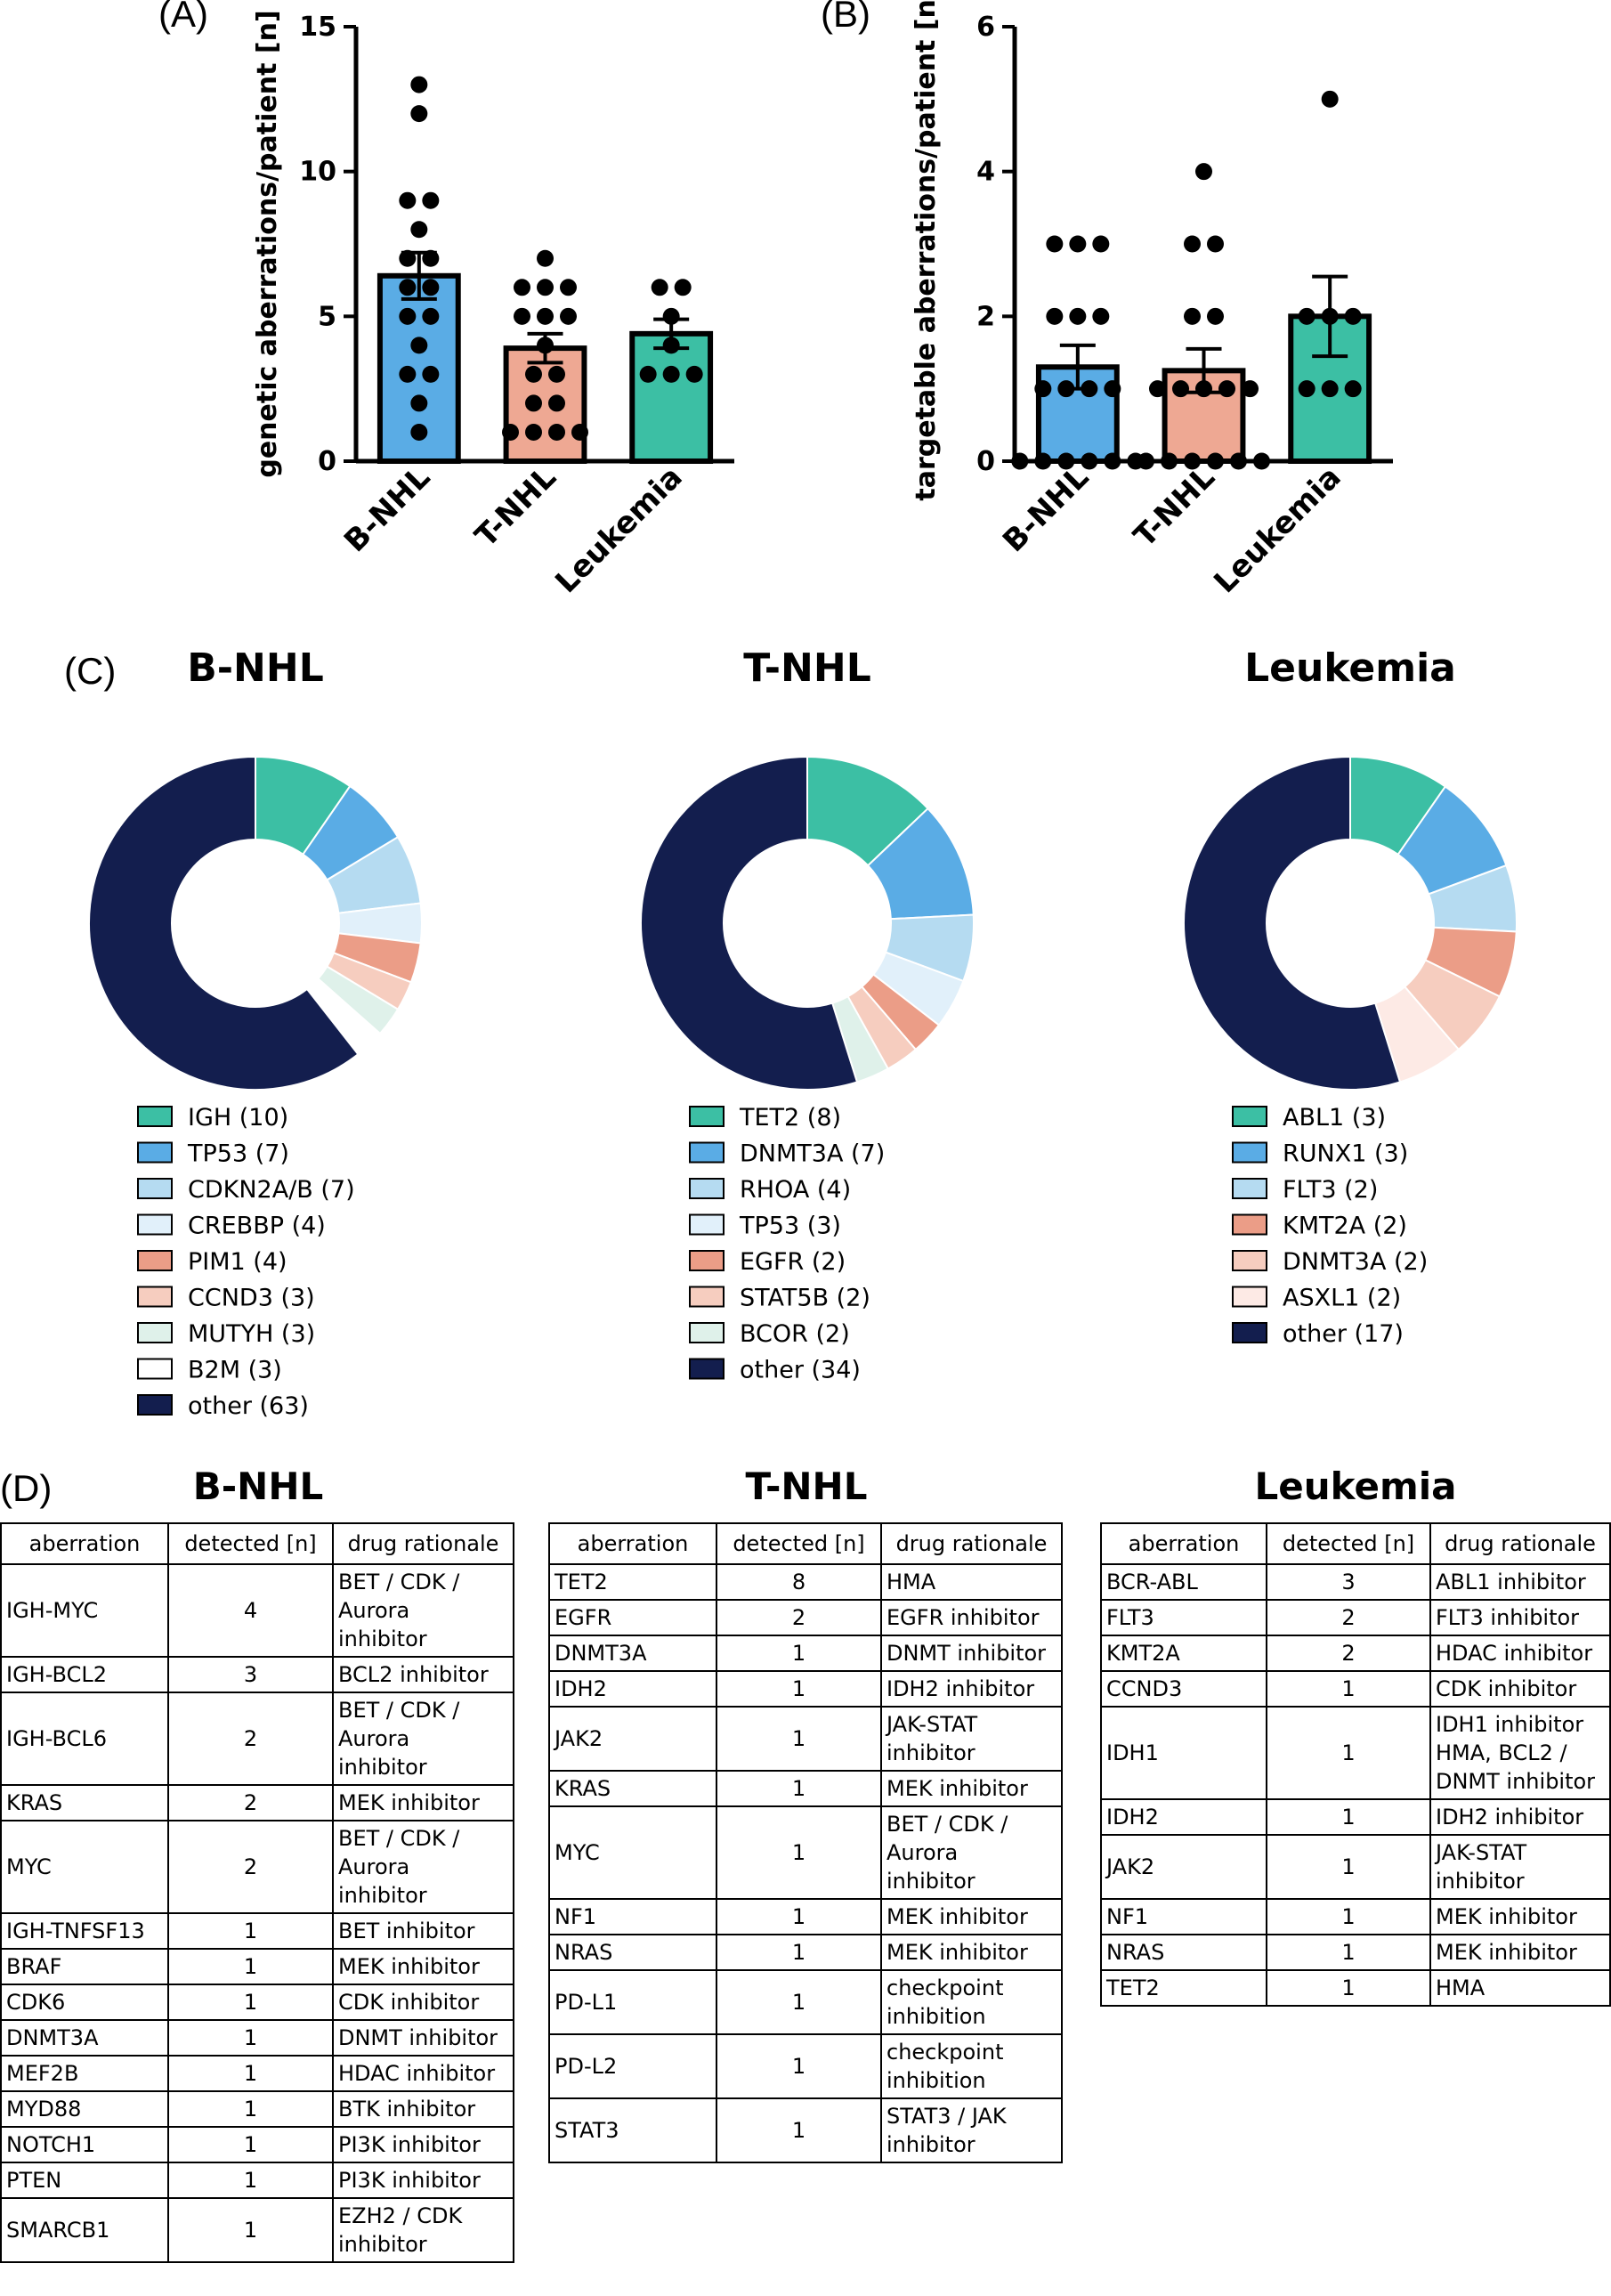  Describe the element at coordinates (418, 2037) in the screenshot. I see `drug-rationale-line: DNMT inhibitor` at that location.